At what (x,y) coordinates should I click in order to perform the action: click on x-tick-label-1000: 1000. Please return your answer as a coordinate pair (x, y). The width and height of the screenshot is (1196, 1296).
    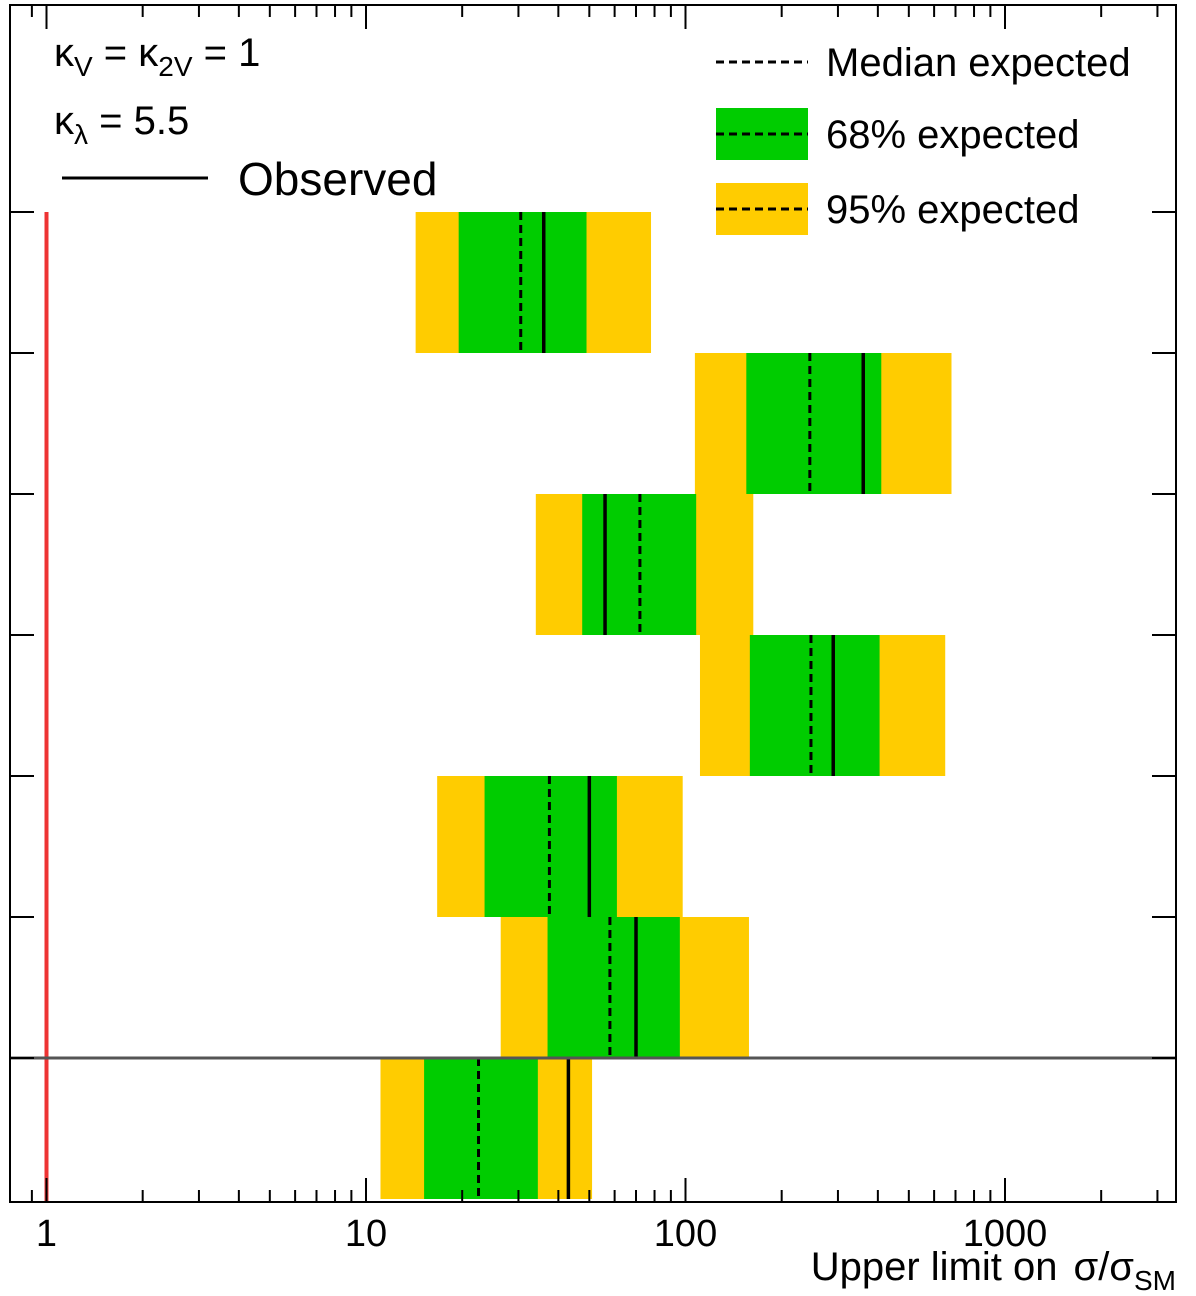
    Looking at the image, I should click on (1005, 1234).